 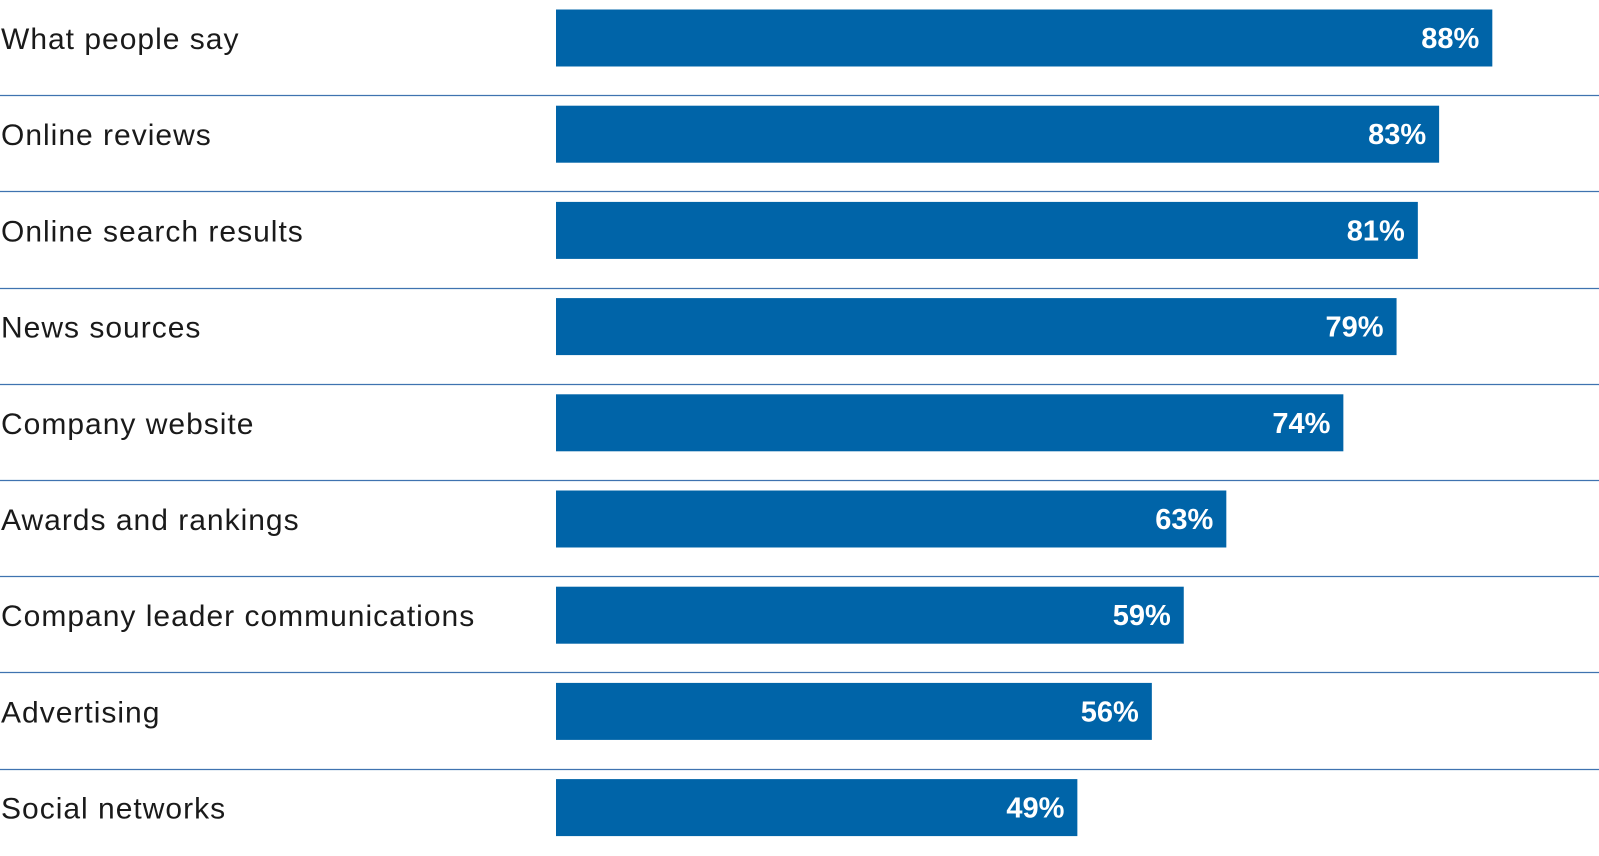 I want to click on bar-row: News sources 79%, so click(x=799, y=342).